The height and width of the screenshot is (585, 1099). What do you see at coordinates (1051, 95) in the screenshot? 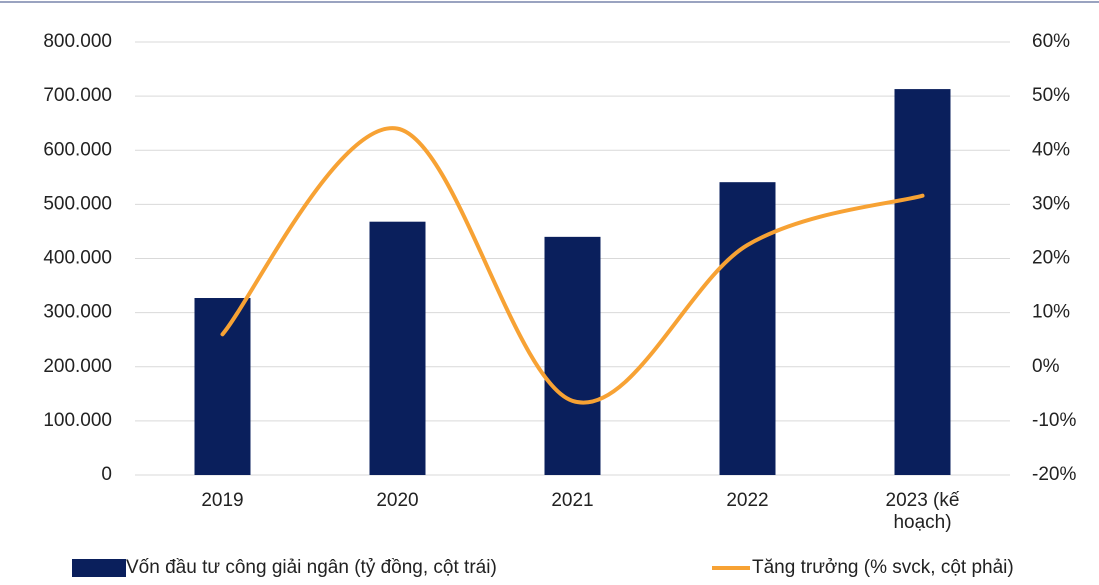
I see `y2-tick-label: 50%` at bounding box center [1051, 95].